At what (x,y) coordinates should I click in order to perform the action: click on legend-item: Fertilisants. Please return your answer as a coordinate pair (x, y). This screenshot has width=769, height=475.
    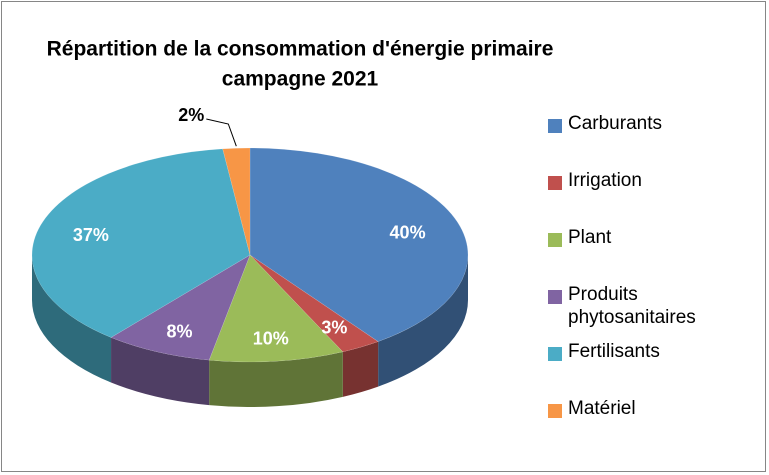
    Looking at the image, I should click on (635, 351).